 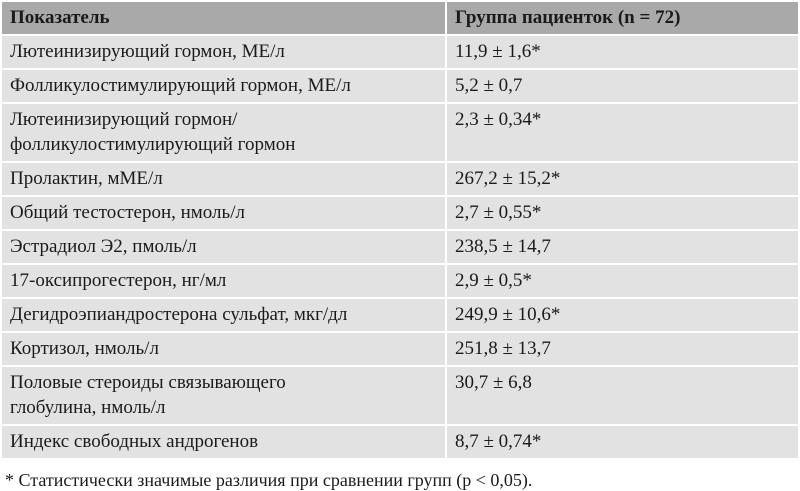 I want to click on value-cell: 238,5 ± 14,7, so click(x=622, y=247).